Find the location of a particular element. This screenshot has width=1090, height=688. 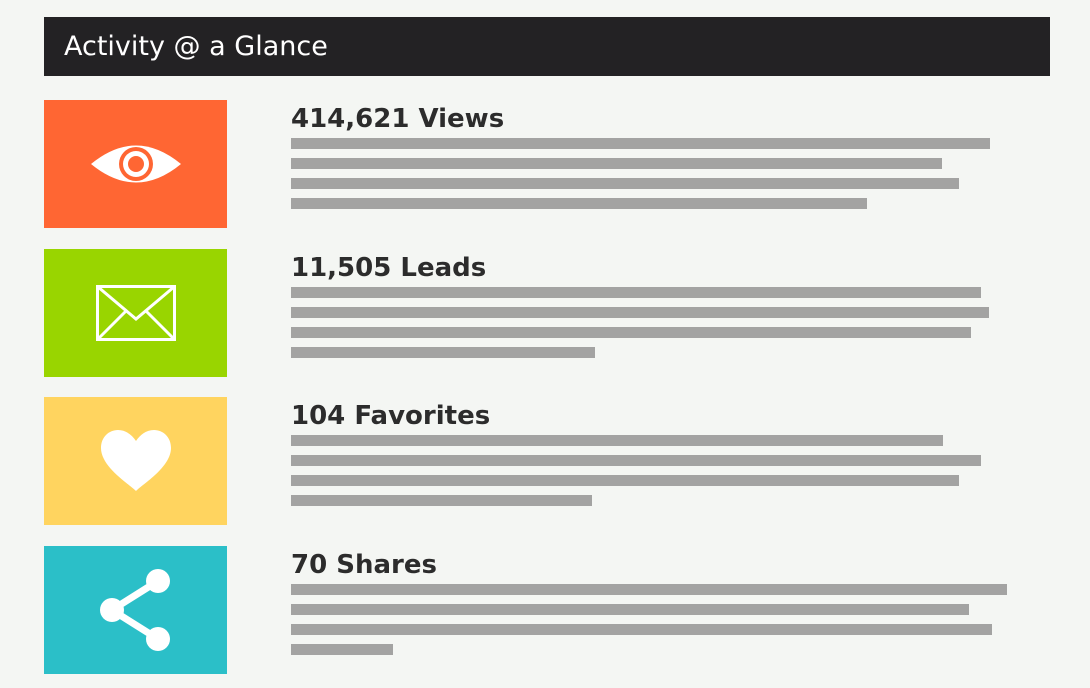

header-bar: Activity @ a Glance is located at coordinates (547, 46).